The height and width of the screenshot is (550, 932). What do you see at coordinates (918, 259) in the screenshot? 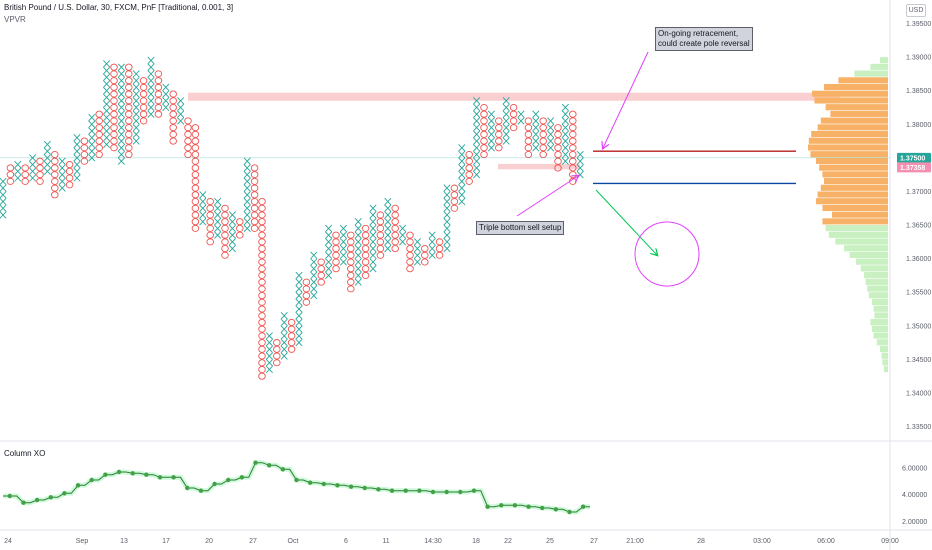
I see `price-tick-7: 1.36000` at bounding box center [918, 259].